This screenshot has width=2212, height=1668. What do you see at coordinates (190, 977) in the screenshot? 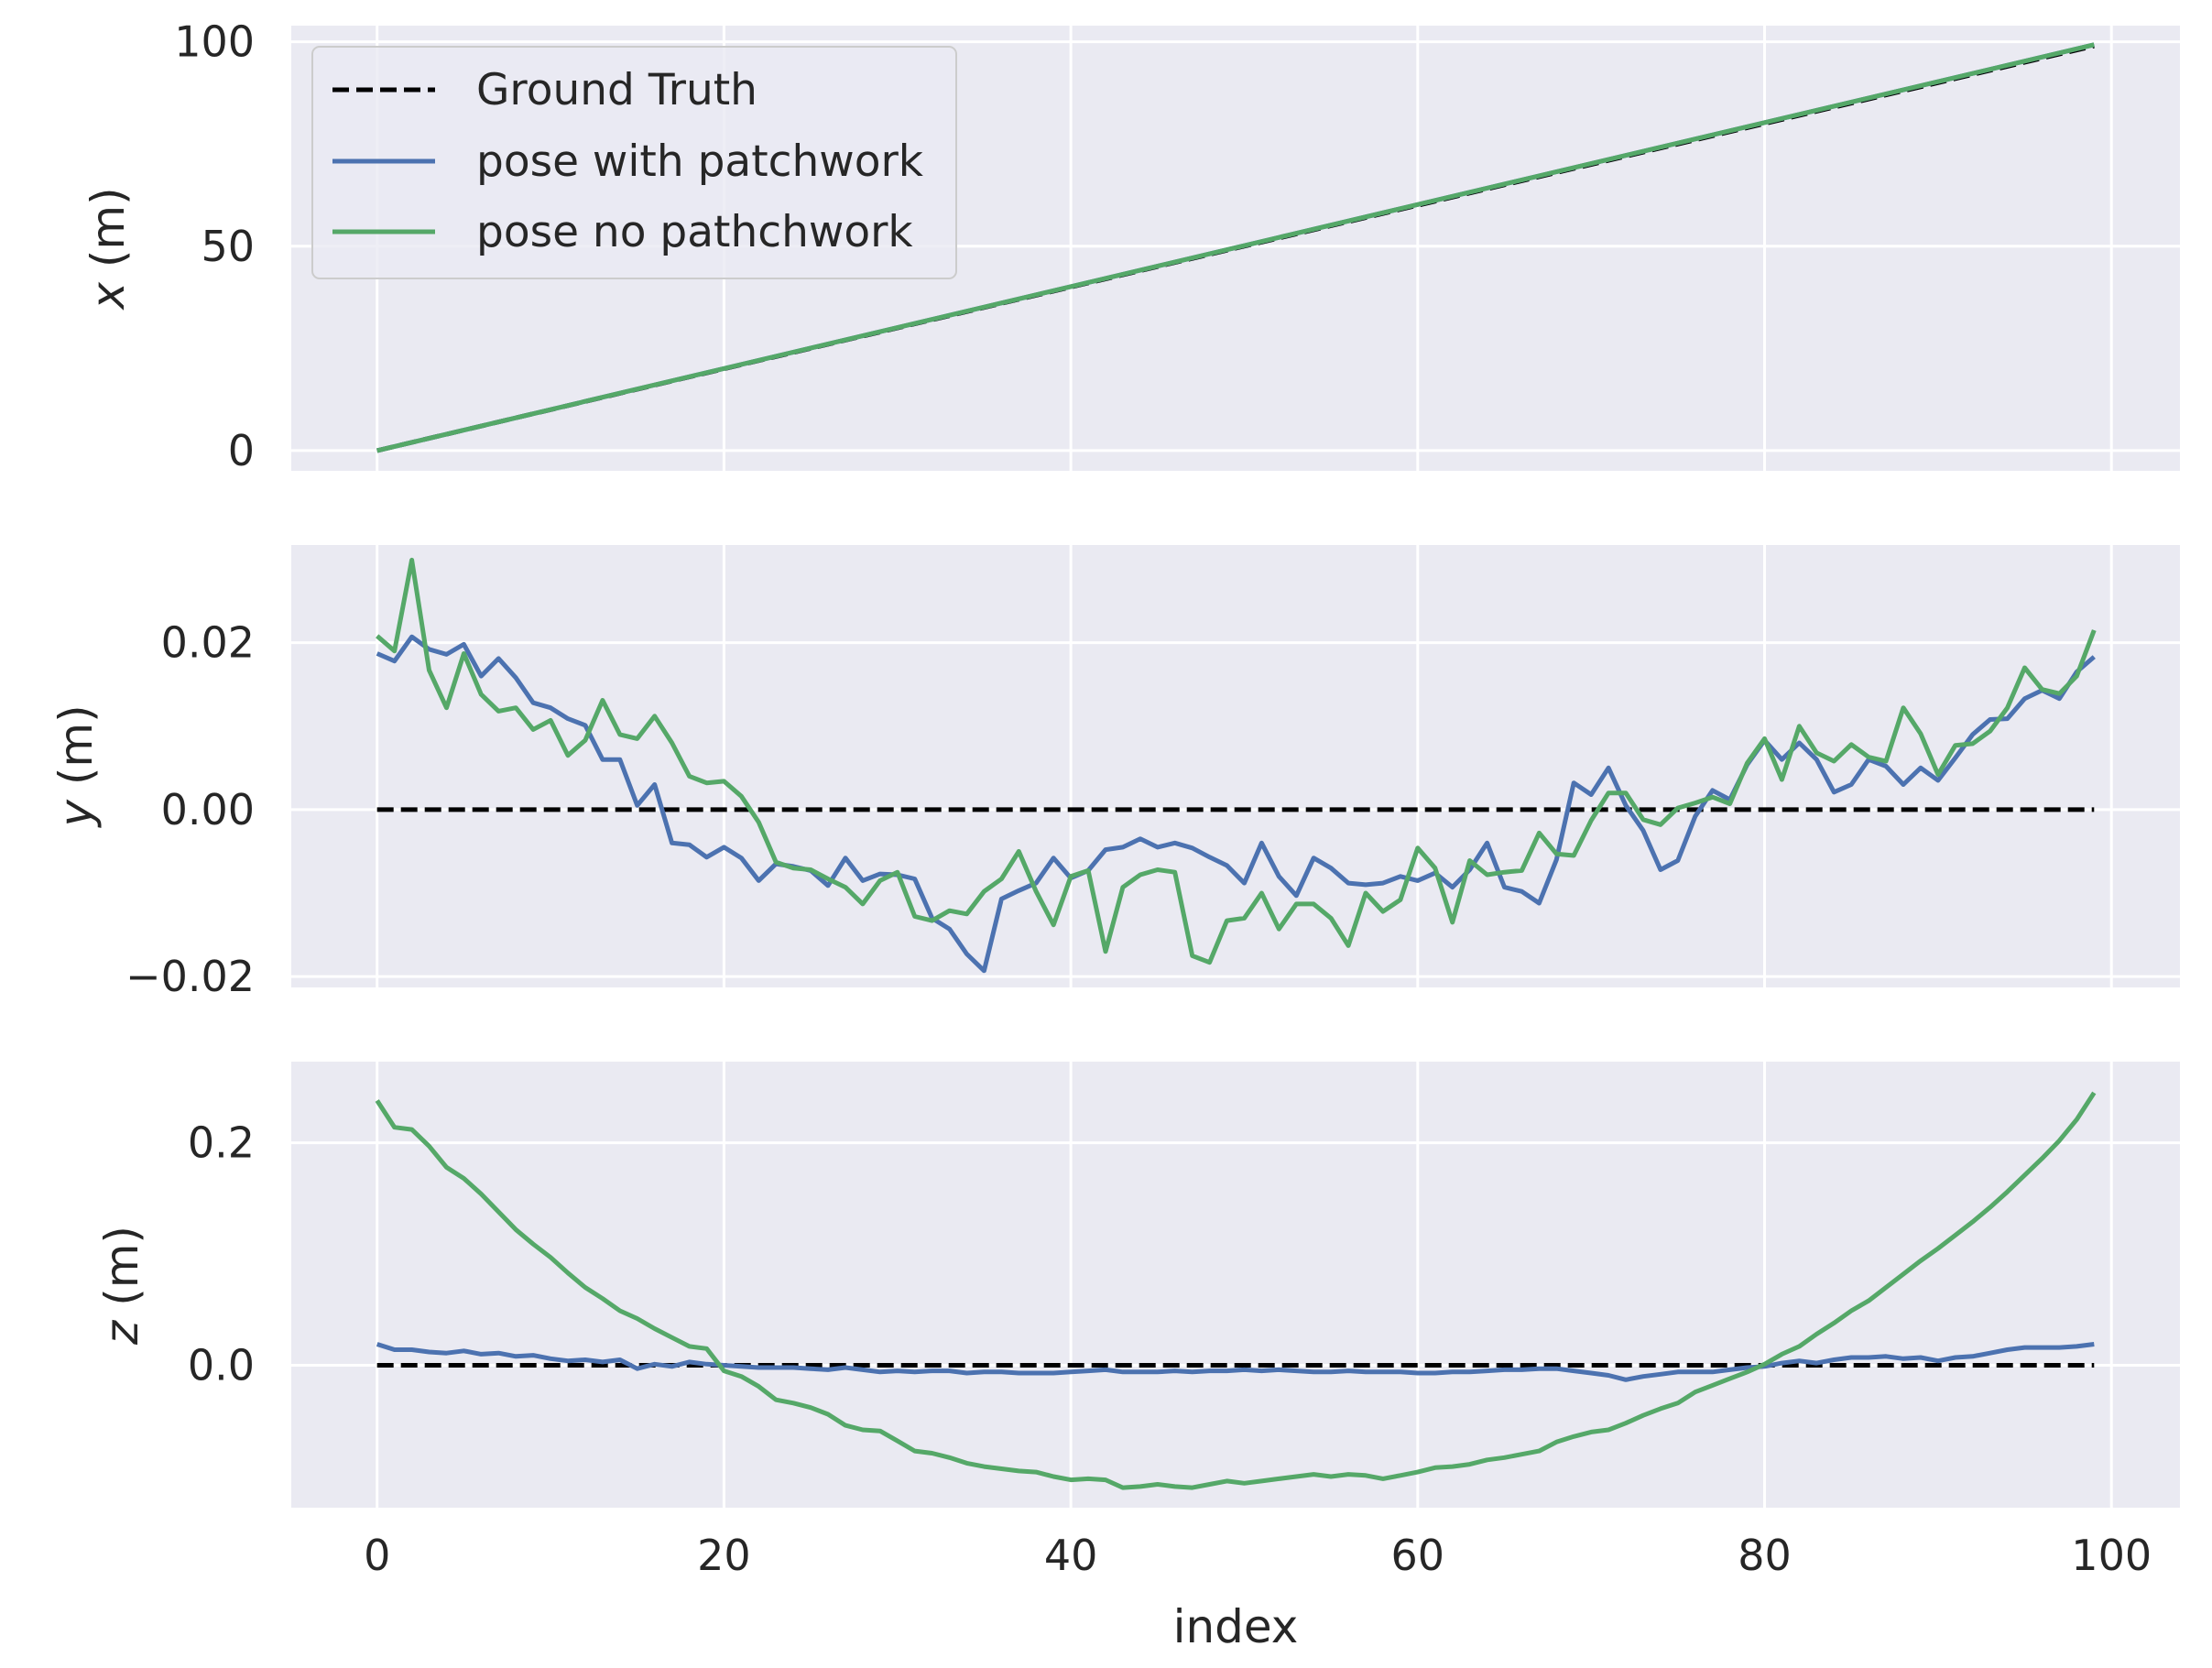
I see `y-ytick-label: −0.02` at bounding box center [190, 977].